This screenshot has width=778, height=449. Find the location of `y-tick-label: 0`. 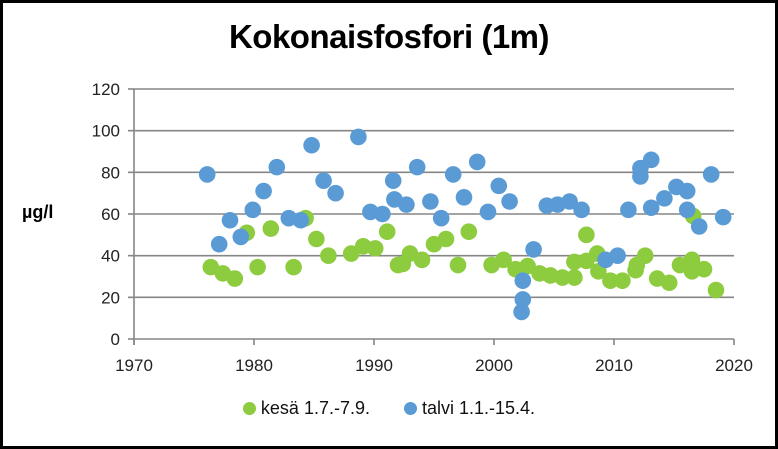

y-tick-label: 0 is located at coordinates (115, 339).